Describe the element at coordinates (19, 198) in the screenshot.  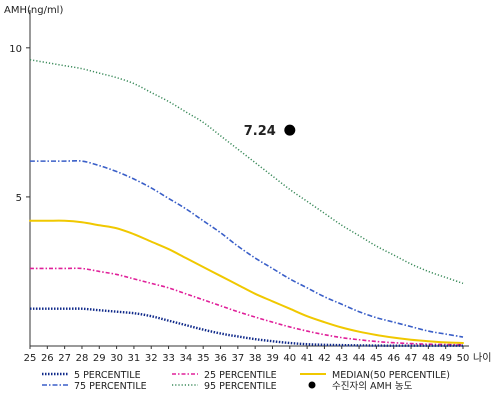
I see `y-tick-label: 5` at that location.